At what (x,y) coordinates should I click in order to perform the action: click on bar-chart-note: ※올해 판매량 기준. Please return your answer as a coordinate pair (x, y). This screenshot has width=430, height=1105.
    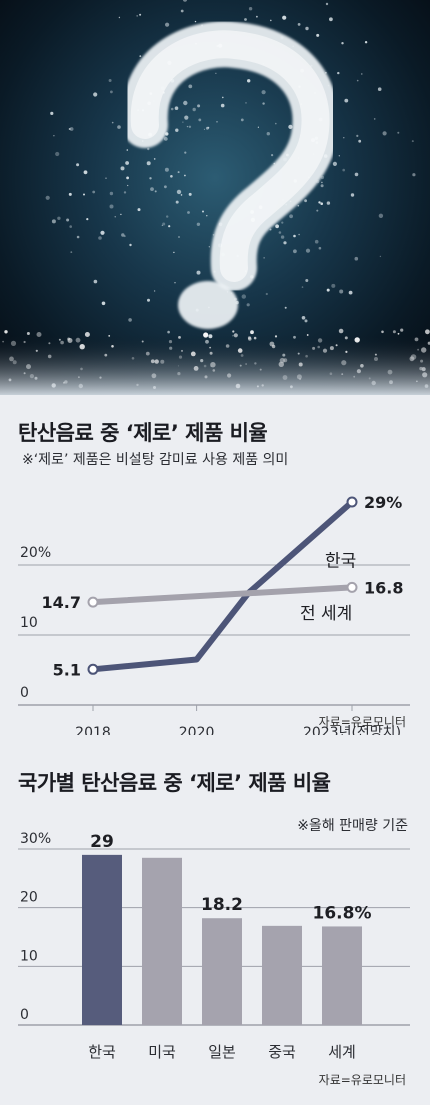
    Looking at the image, I should click on (352, 826).